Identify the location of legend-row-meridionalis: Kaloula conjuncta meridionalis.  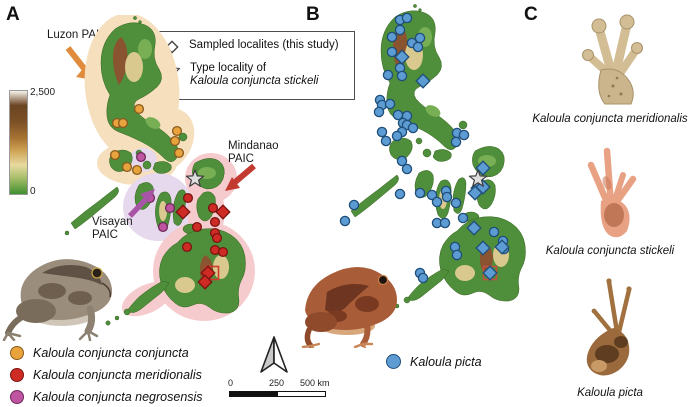
(106, 375).